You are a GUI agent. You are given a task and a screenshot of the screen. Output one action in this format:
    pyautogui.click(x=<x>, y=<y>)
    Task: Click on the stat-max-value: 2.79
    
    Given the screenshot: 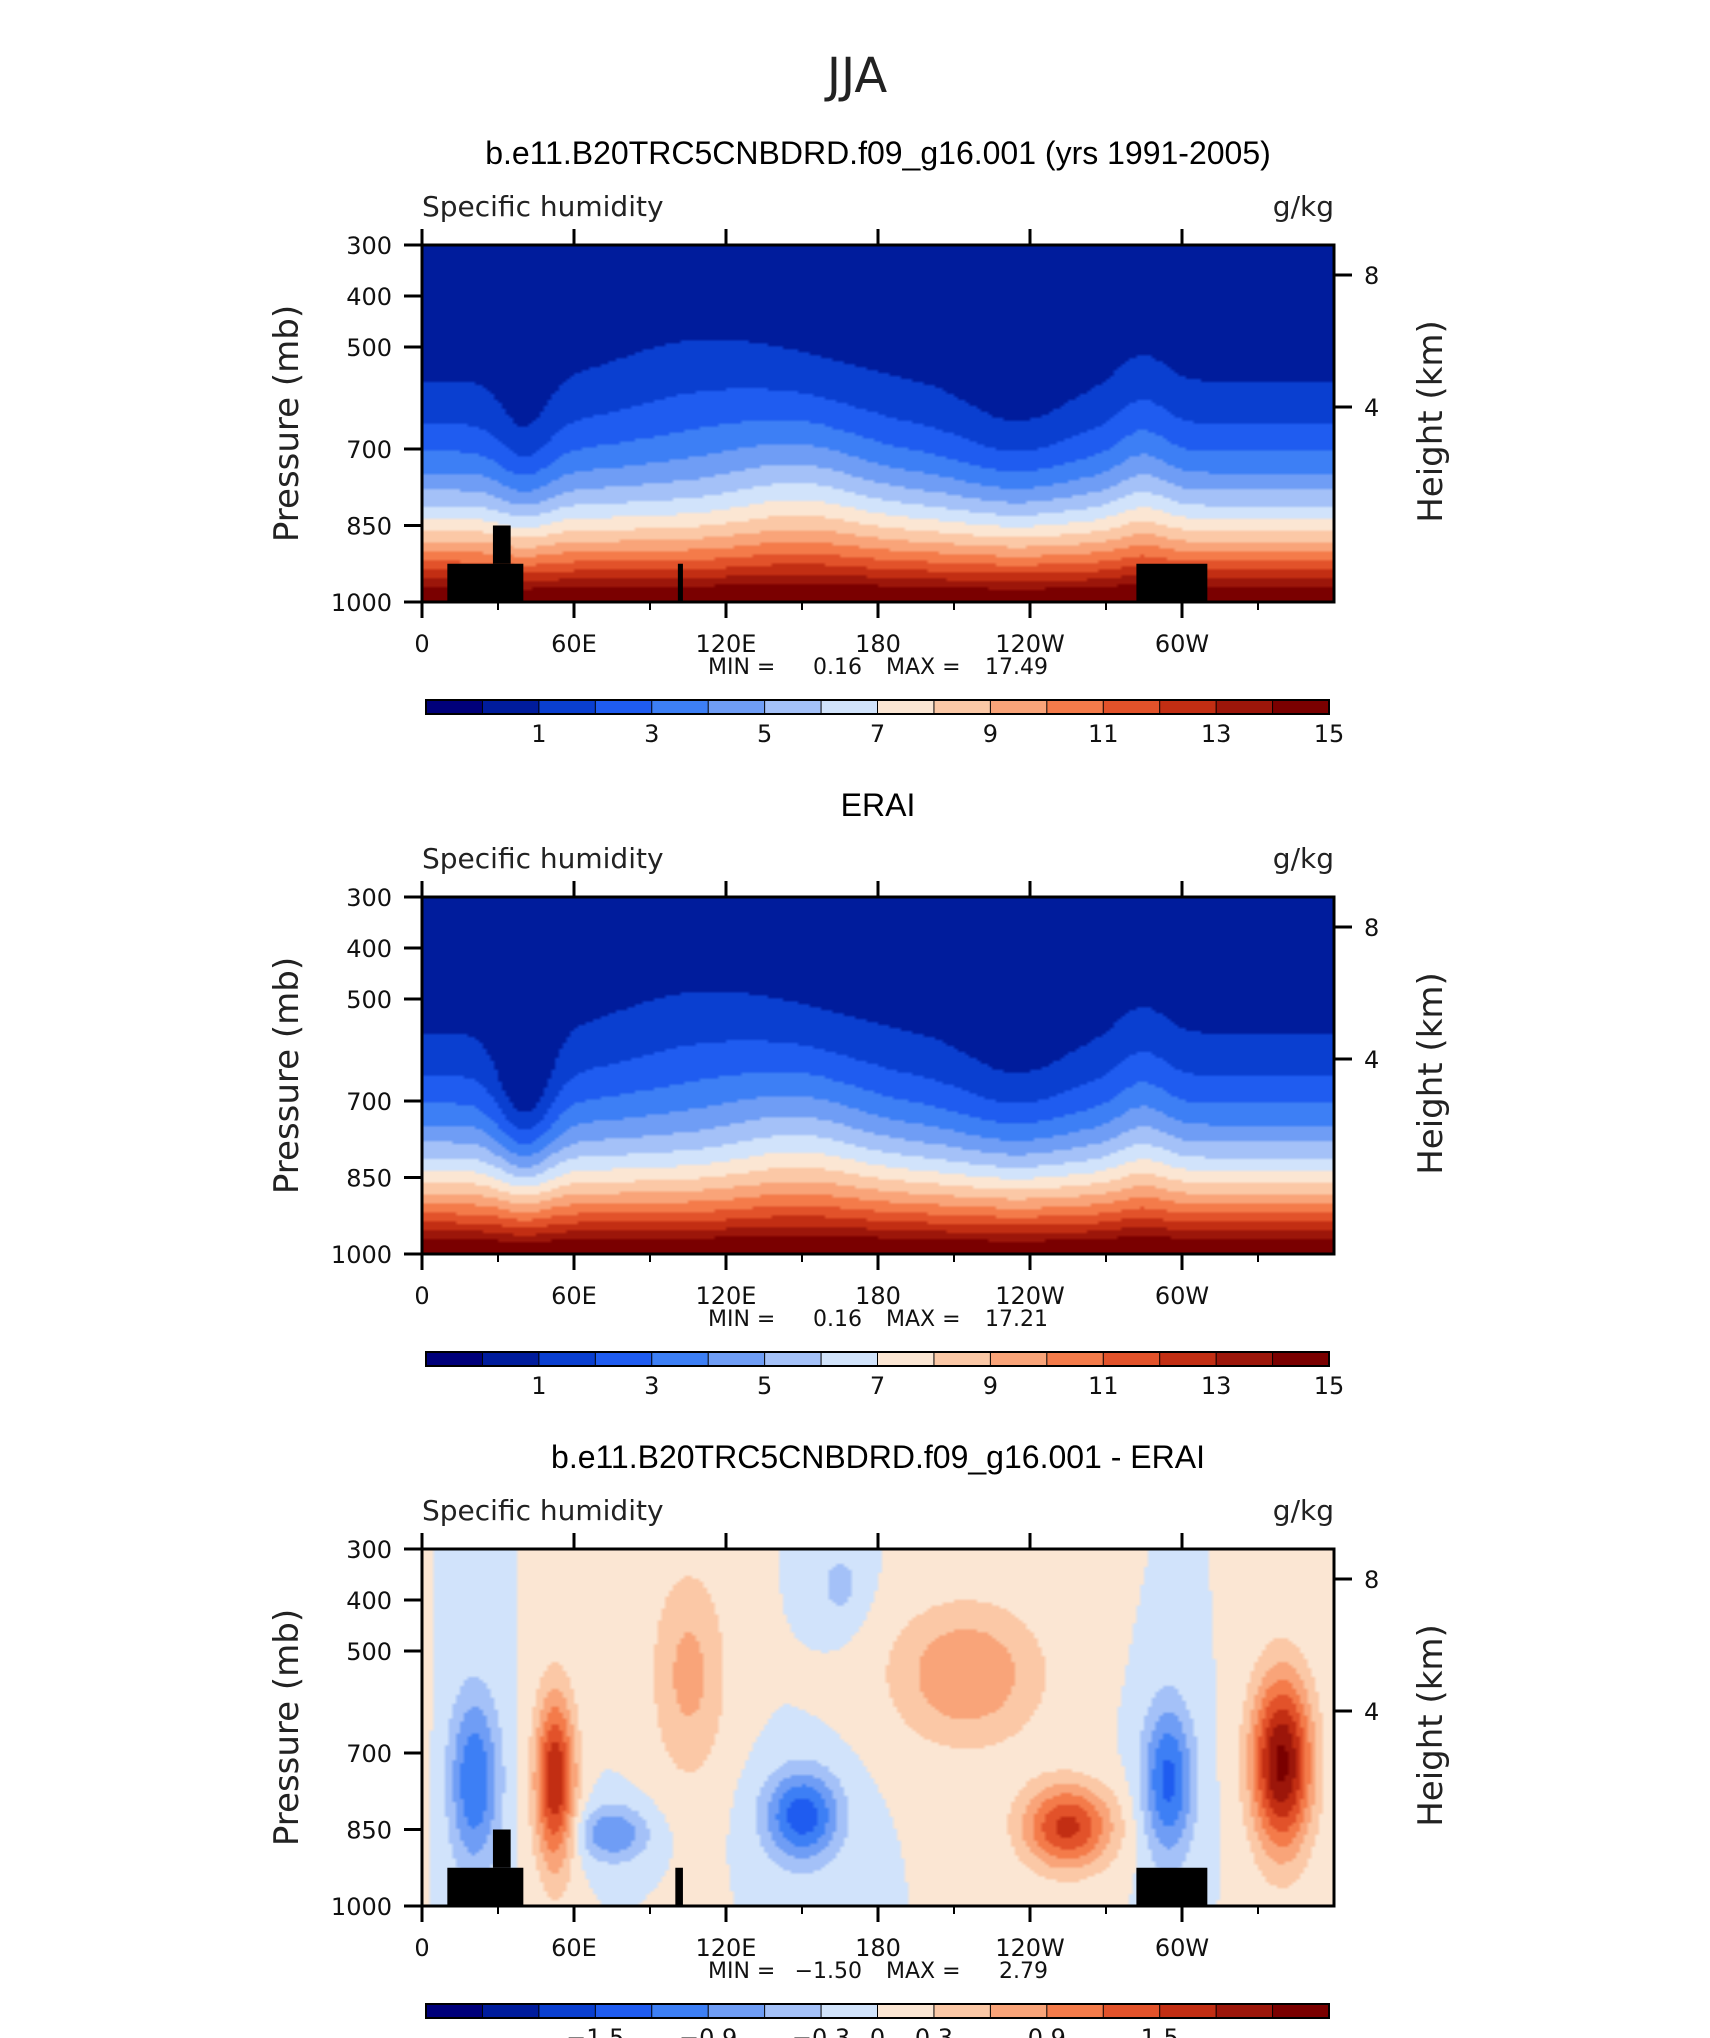 What is the action you would take?
    pyautogui.click(x=1023, y=1971)
    